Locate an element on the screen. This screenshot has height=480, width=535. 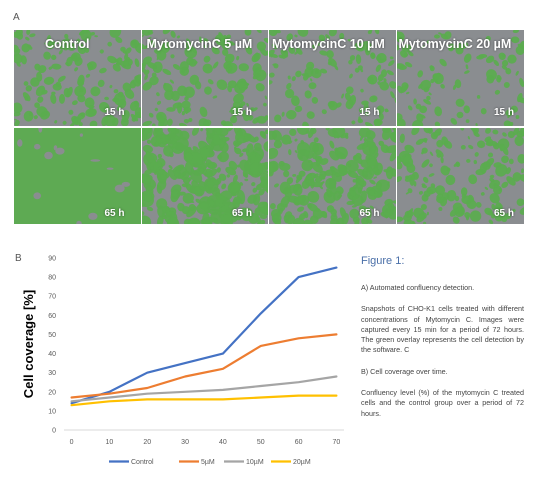
y-axis-title: Cell coverage [%] is located at coordinates (28, 344).